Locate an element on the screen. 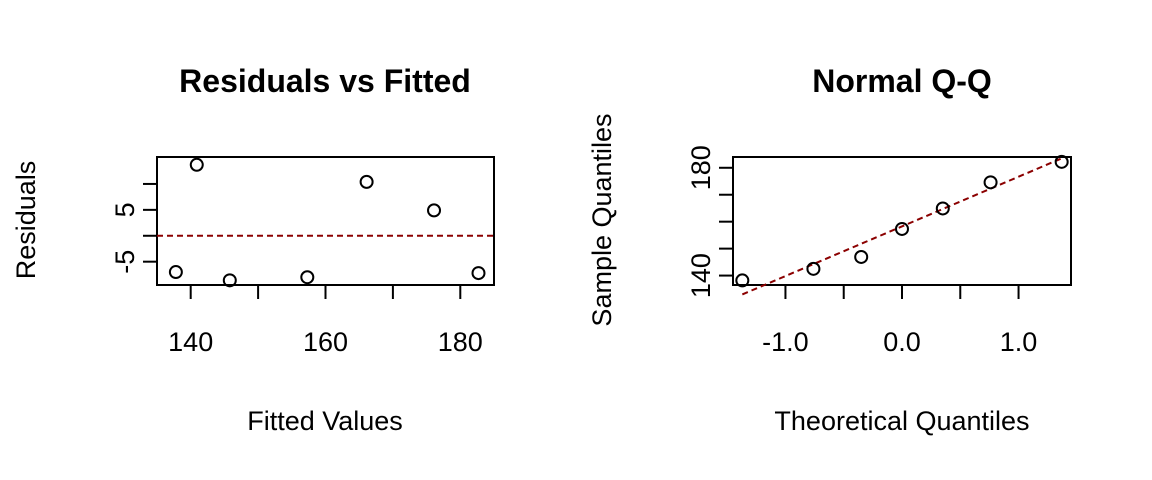 Image resolution: width=1152 pixels, height=480 pixels. qq-marks: -1.0 0.0 1.0 140 180 is located at coordinates (877, 251).